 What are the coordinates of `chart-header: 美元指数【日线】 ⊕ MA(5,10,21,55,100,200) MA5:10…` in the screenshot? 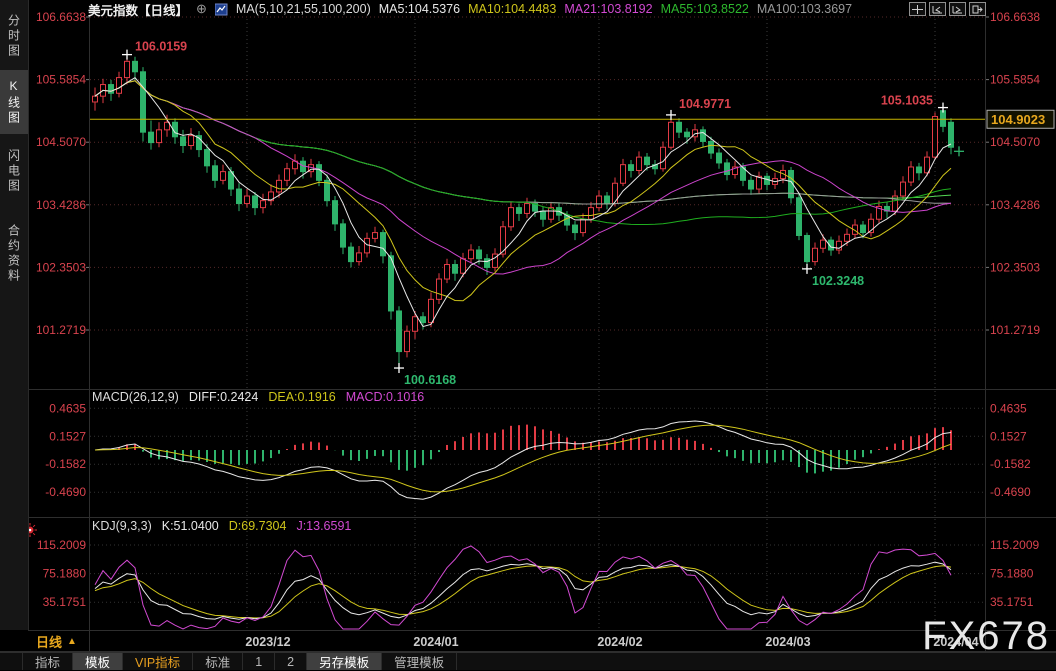 It's located at (542, 9).